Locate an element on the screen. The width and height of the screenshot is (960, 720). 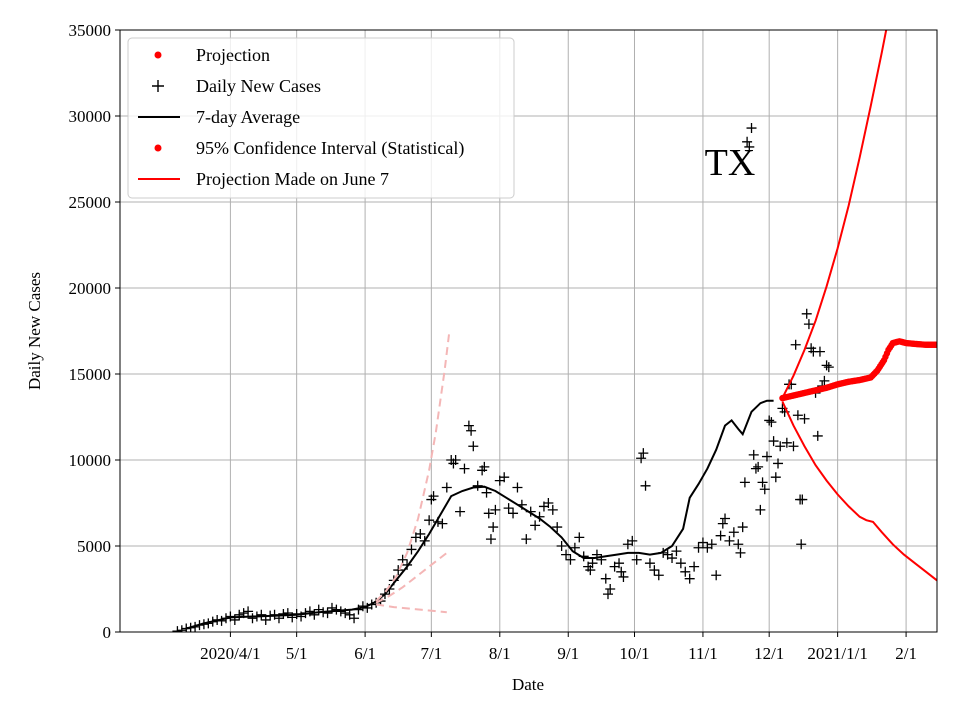
y-tick-label: 35000 is located at coordinates (90, 30).